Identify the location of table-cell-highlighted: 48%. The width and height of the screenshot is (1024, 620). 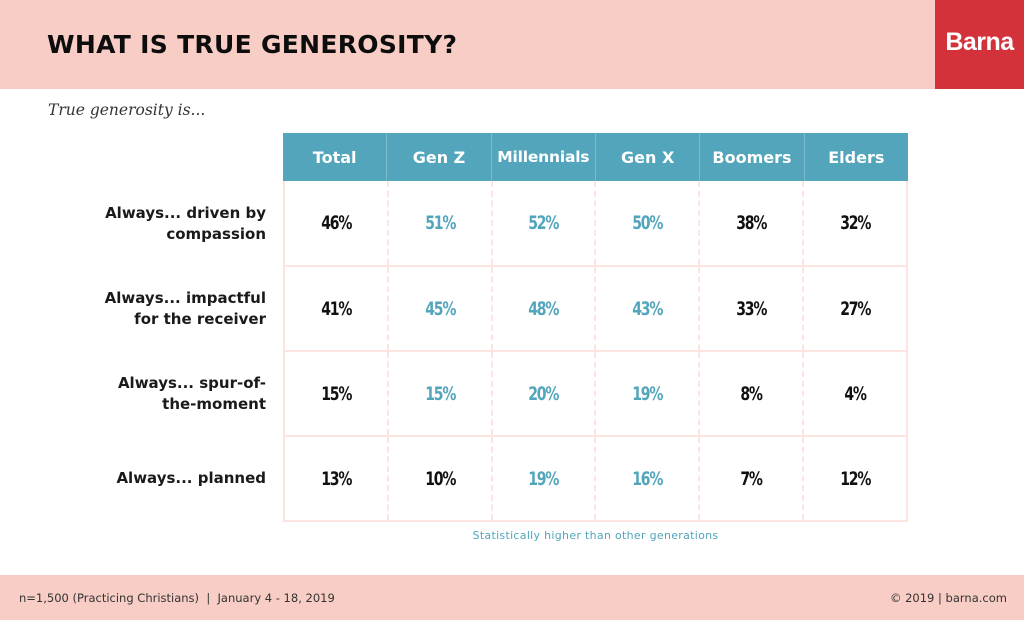
(542, 308).